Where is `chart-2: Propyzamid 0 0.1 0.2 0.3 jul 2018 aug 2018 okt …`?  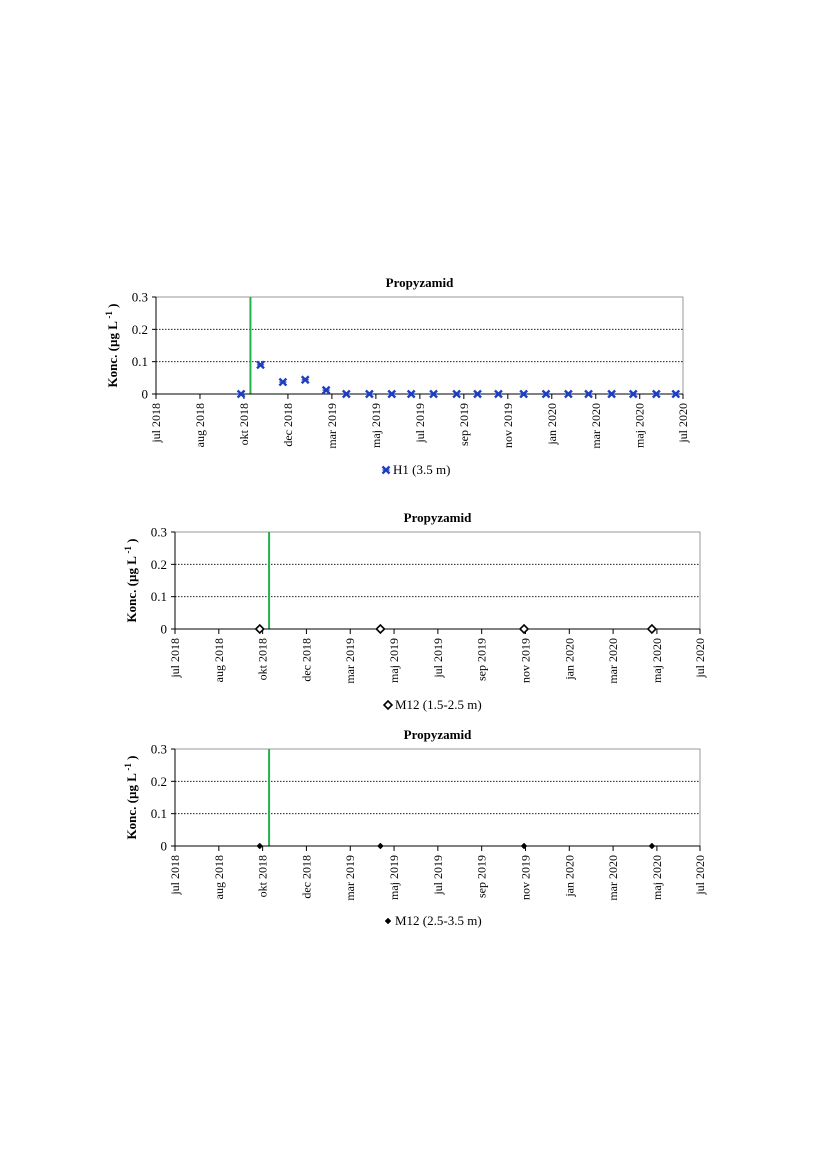 chart-2: Propyzamid 0 0.1 0.2 0.3 jul 2018 aug 2018 okt … is located at coordinates (415, 611).